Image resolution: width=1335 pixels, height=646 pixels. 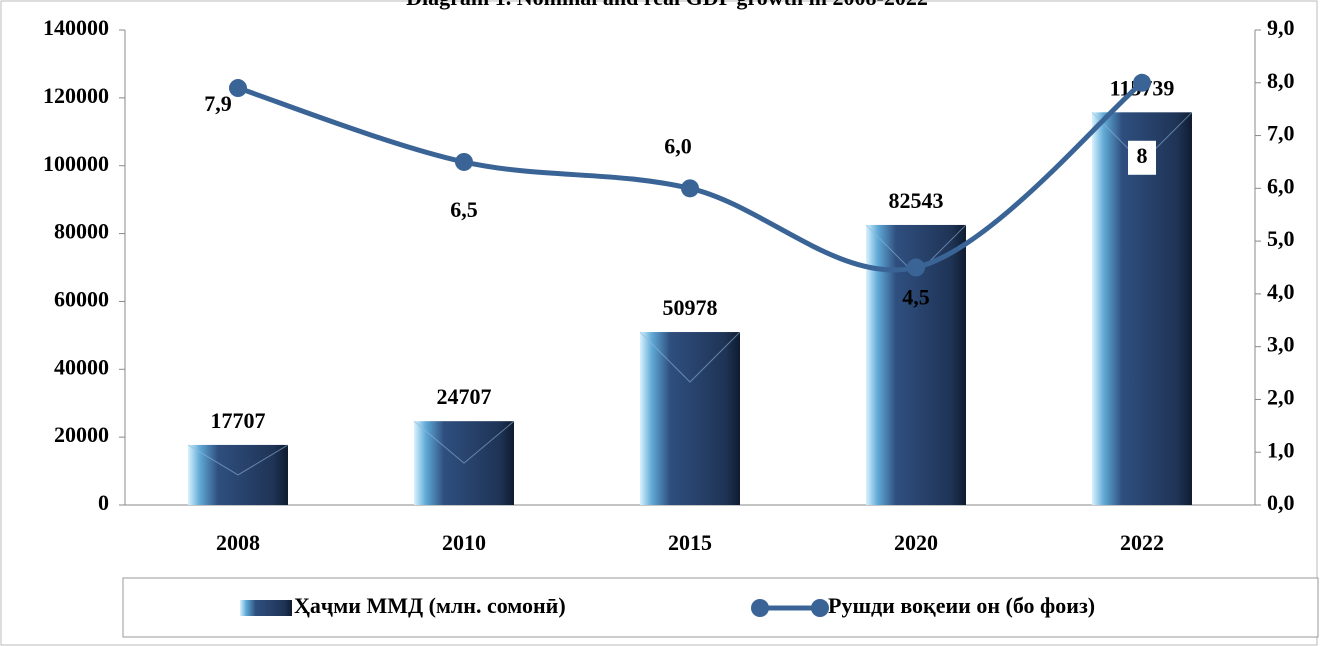 What do you see at coordinates (76, 27) in the screenshot?
I see `y-tick-label: 140000` at bounding box center [76, 27].